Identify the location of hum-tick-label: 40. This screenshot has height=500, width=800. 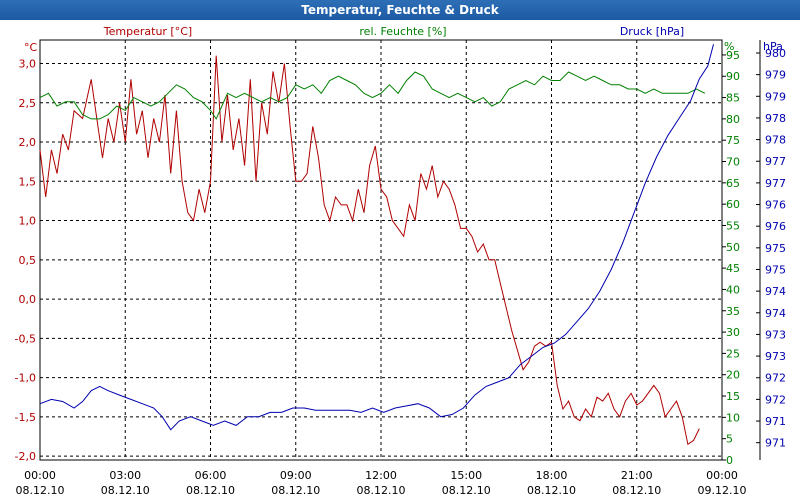
(733, 289).